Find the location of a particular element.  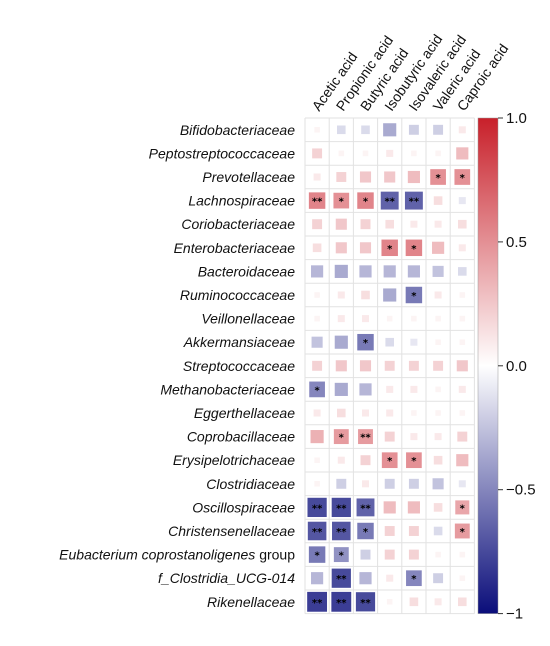

colorbar-tick-label: −0.5 is located at coordinates (521, 490).